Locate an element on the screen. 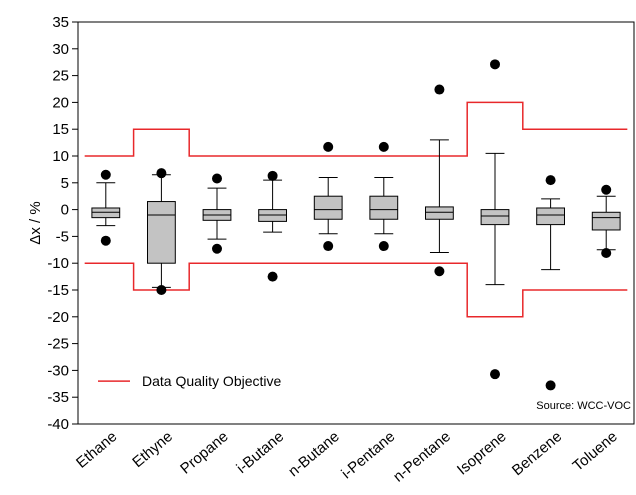  y-tick-label: 0 is located at coordinates (65, 210).